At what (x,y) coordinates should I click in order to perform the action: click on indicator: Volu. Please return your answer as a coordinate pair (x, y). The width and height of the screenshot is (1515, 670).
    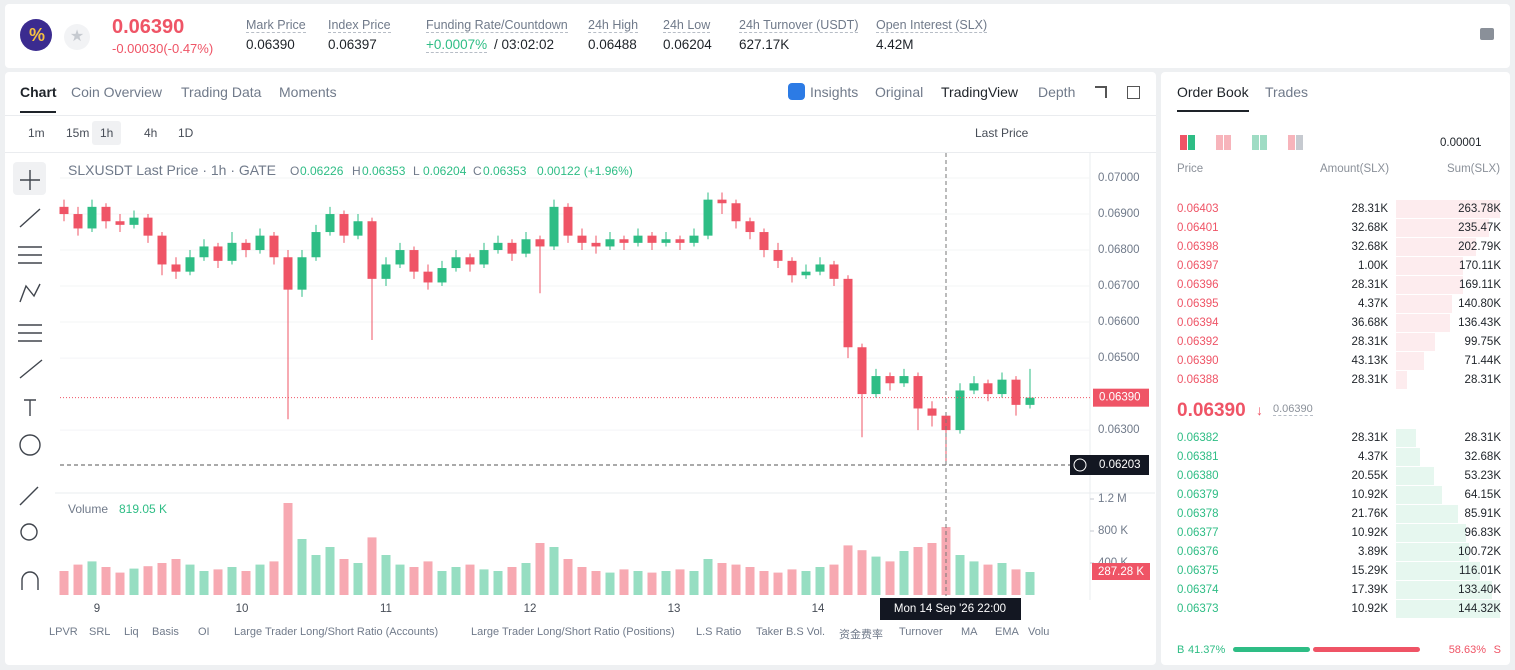
    Looking at the image, I should click on (1039, 632).